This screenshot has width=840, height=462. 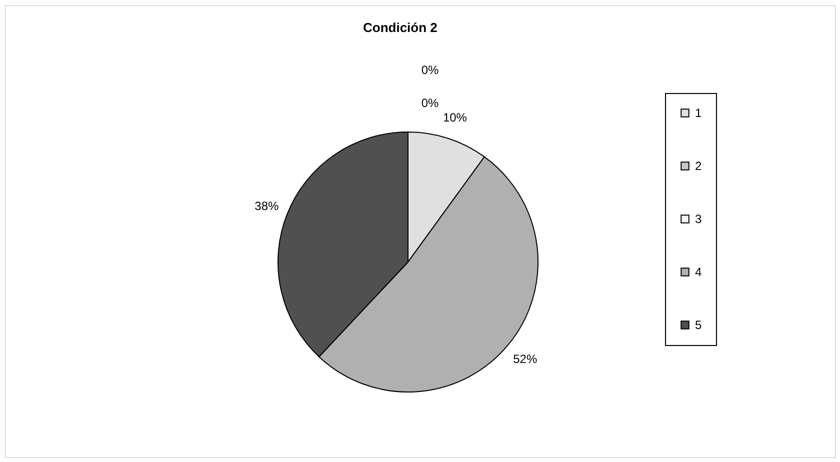 What do you see at coordinates (455, 117) in the screenshot?
I see `data-label: 10%` at bounding box center [455, 117].